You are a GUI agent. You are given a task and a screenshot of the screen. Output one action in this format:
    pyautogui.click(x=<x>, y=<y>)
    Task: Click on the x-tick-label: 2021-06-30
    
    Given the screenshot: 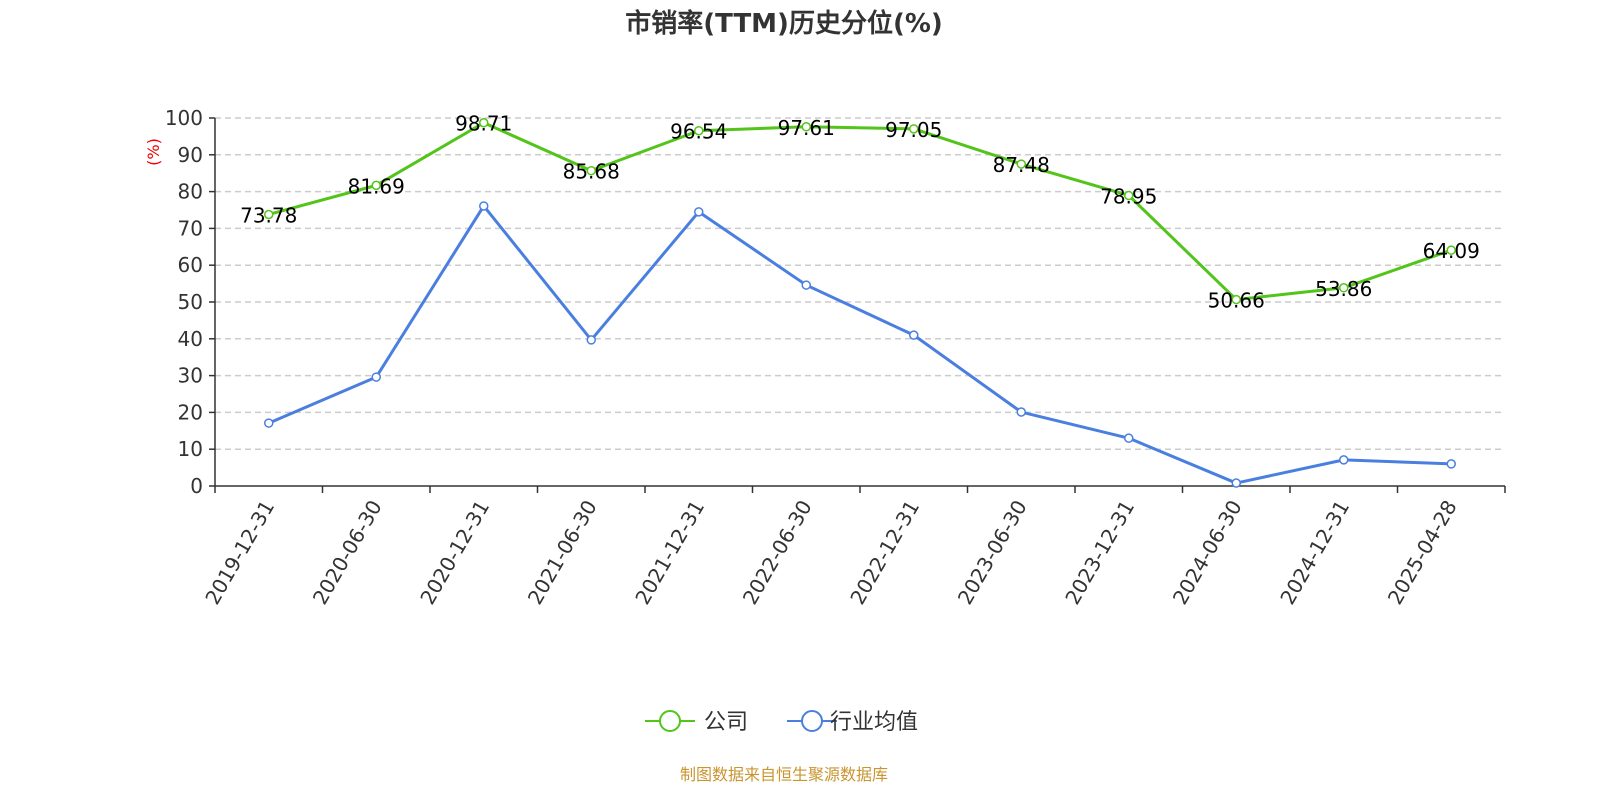 What is the action you would take?
    pyautogui.click(x=562, y=552)
    